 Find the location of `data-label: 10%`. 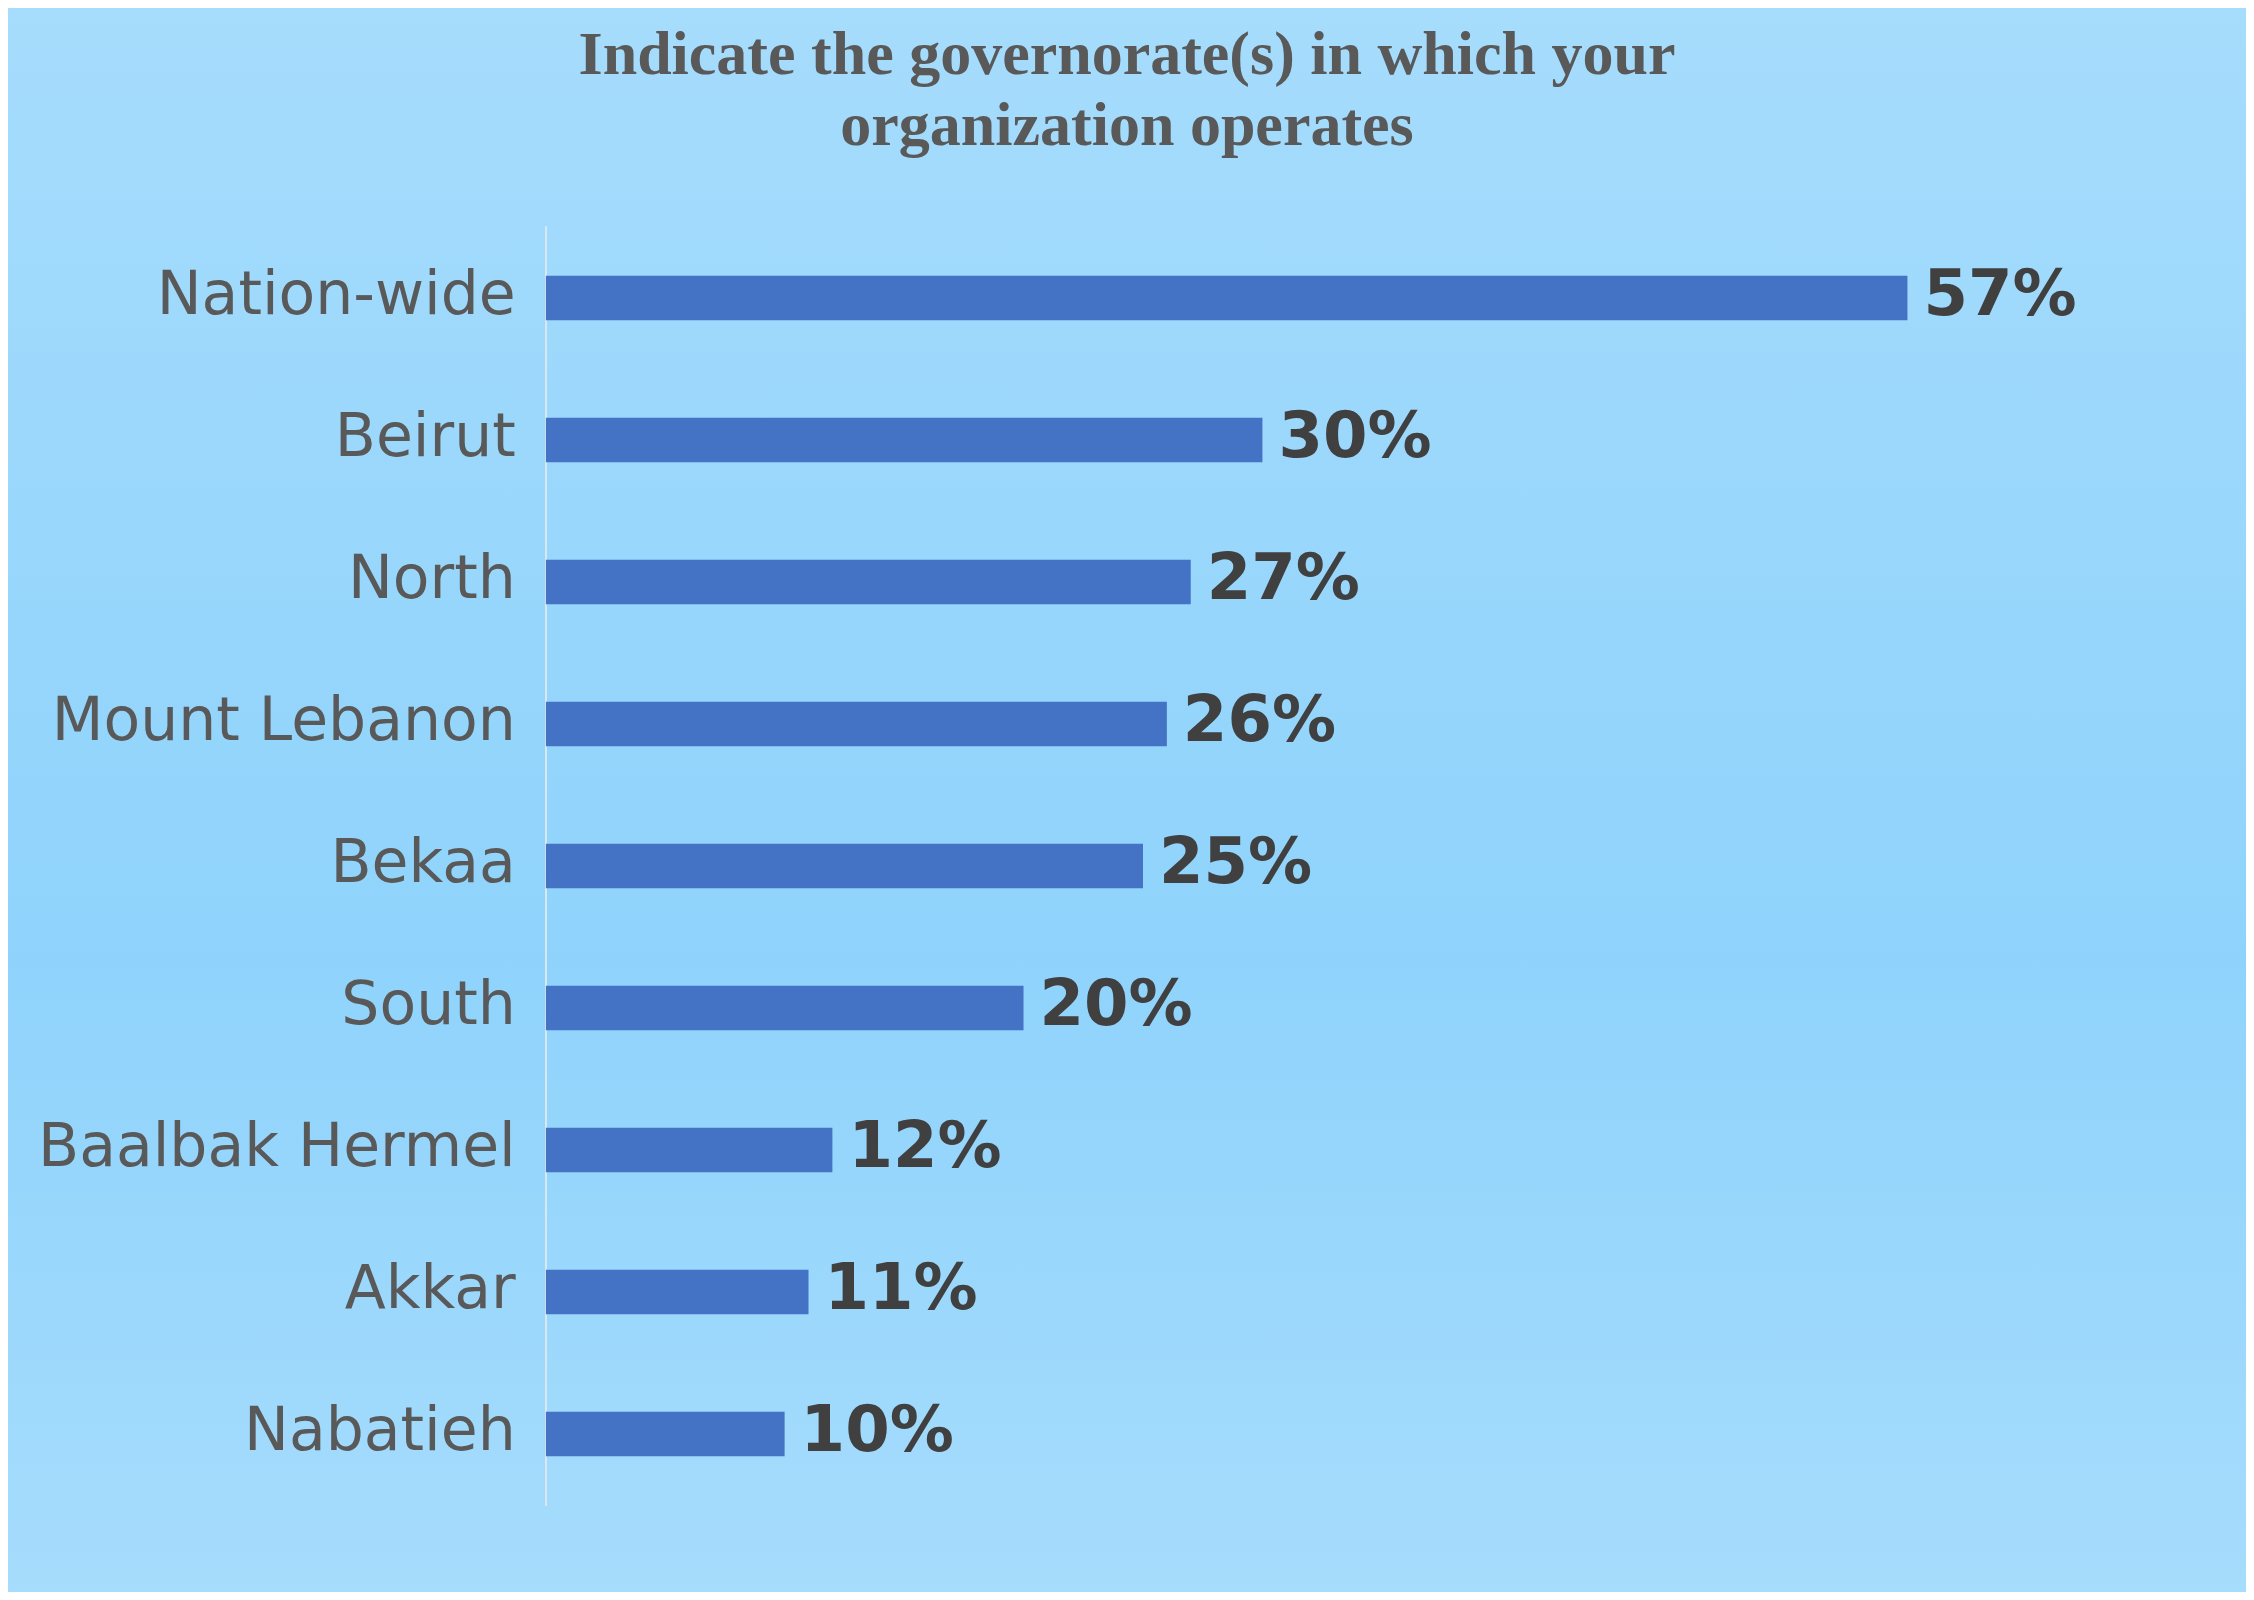

data-label: 10% is located at coordinates (877, 1428).